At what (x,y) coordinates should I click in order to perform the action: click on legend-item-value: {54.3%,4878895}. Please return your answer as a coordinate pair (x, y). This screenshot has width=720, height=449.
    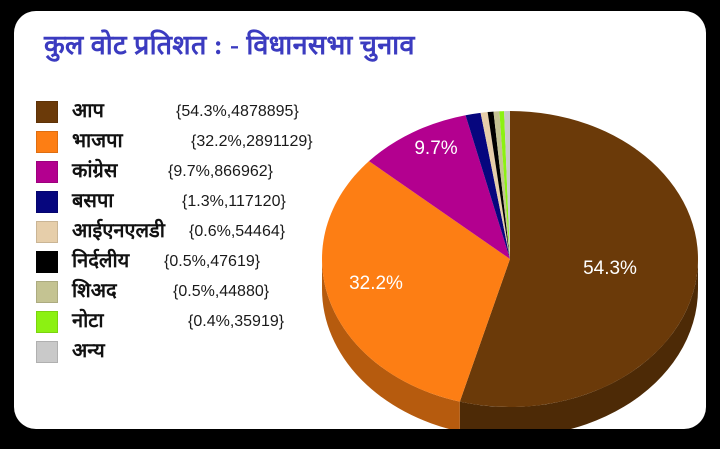
    Looking at the image, I should click on (237, 111).